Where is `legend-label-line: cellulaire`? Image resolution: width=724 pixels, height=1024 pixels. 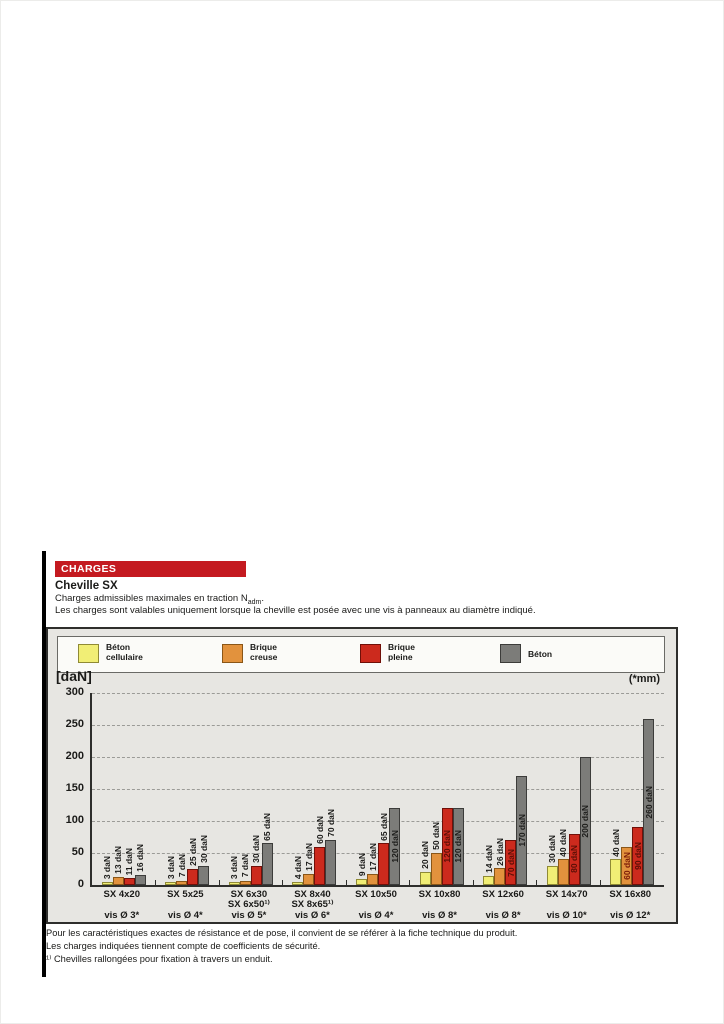 legend-label-line: cellulaire is located at coordinates (124, 656).